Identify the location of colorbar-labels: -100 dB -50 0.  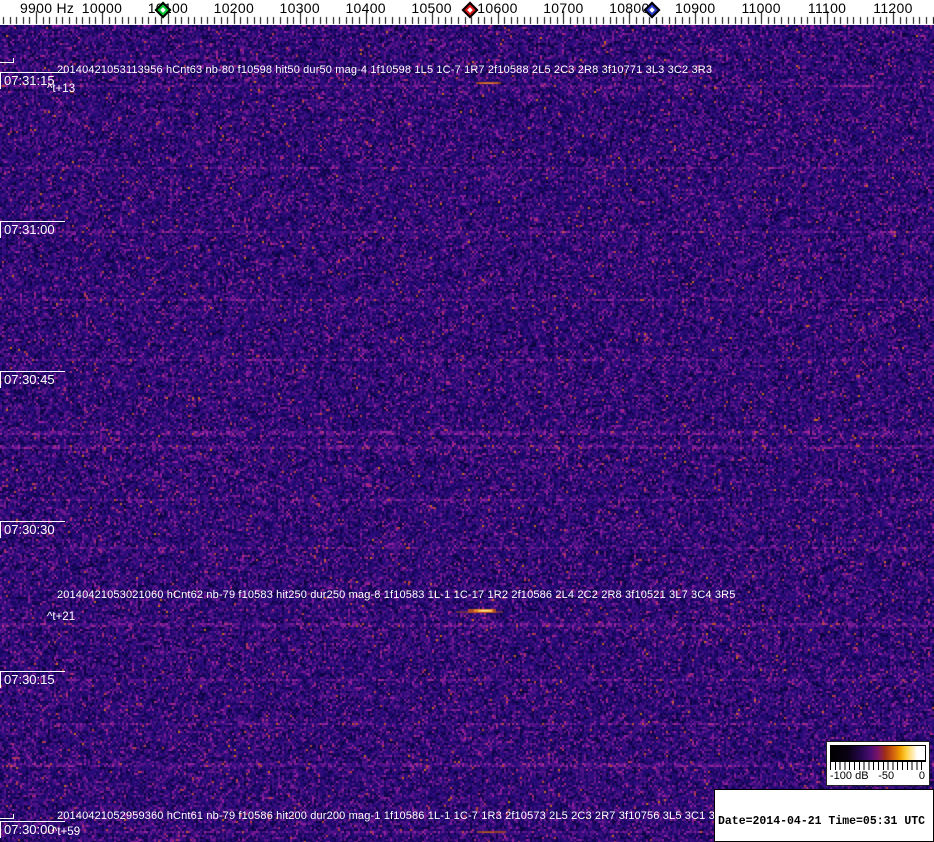
(878, 777).